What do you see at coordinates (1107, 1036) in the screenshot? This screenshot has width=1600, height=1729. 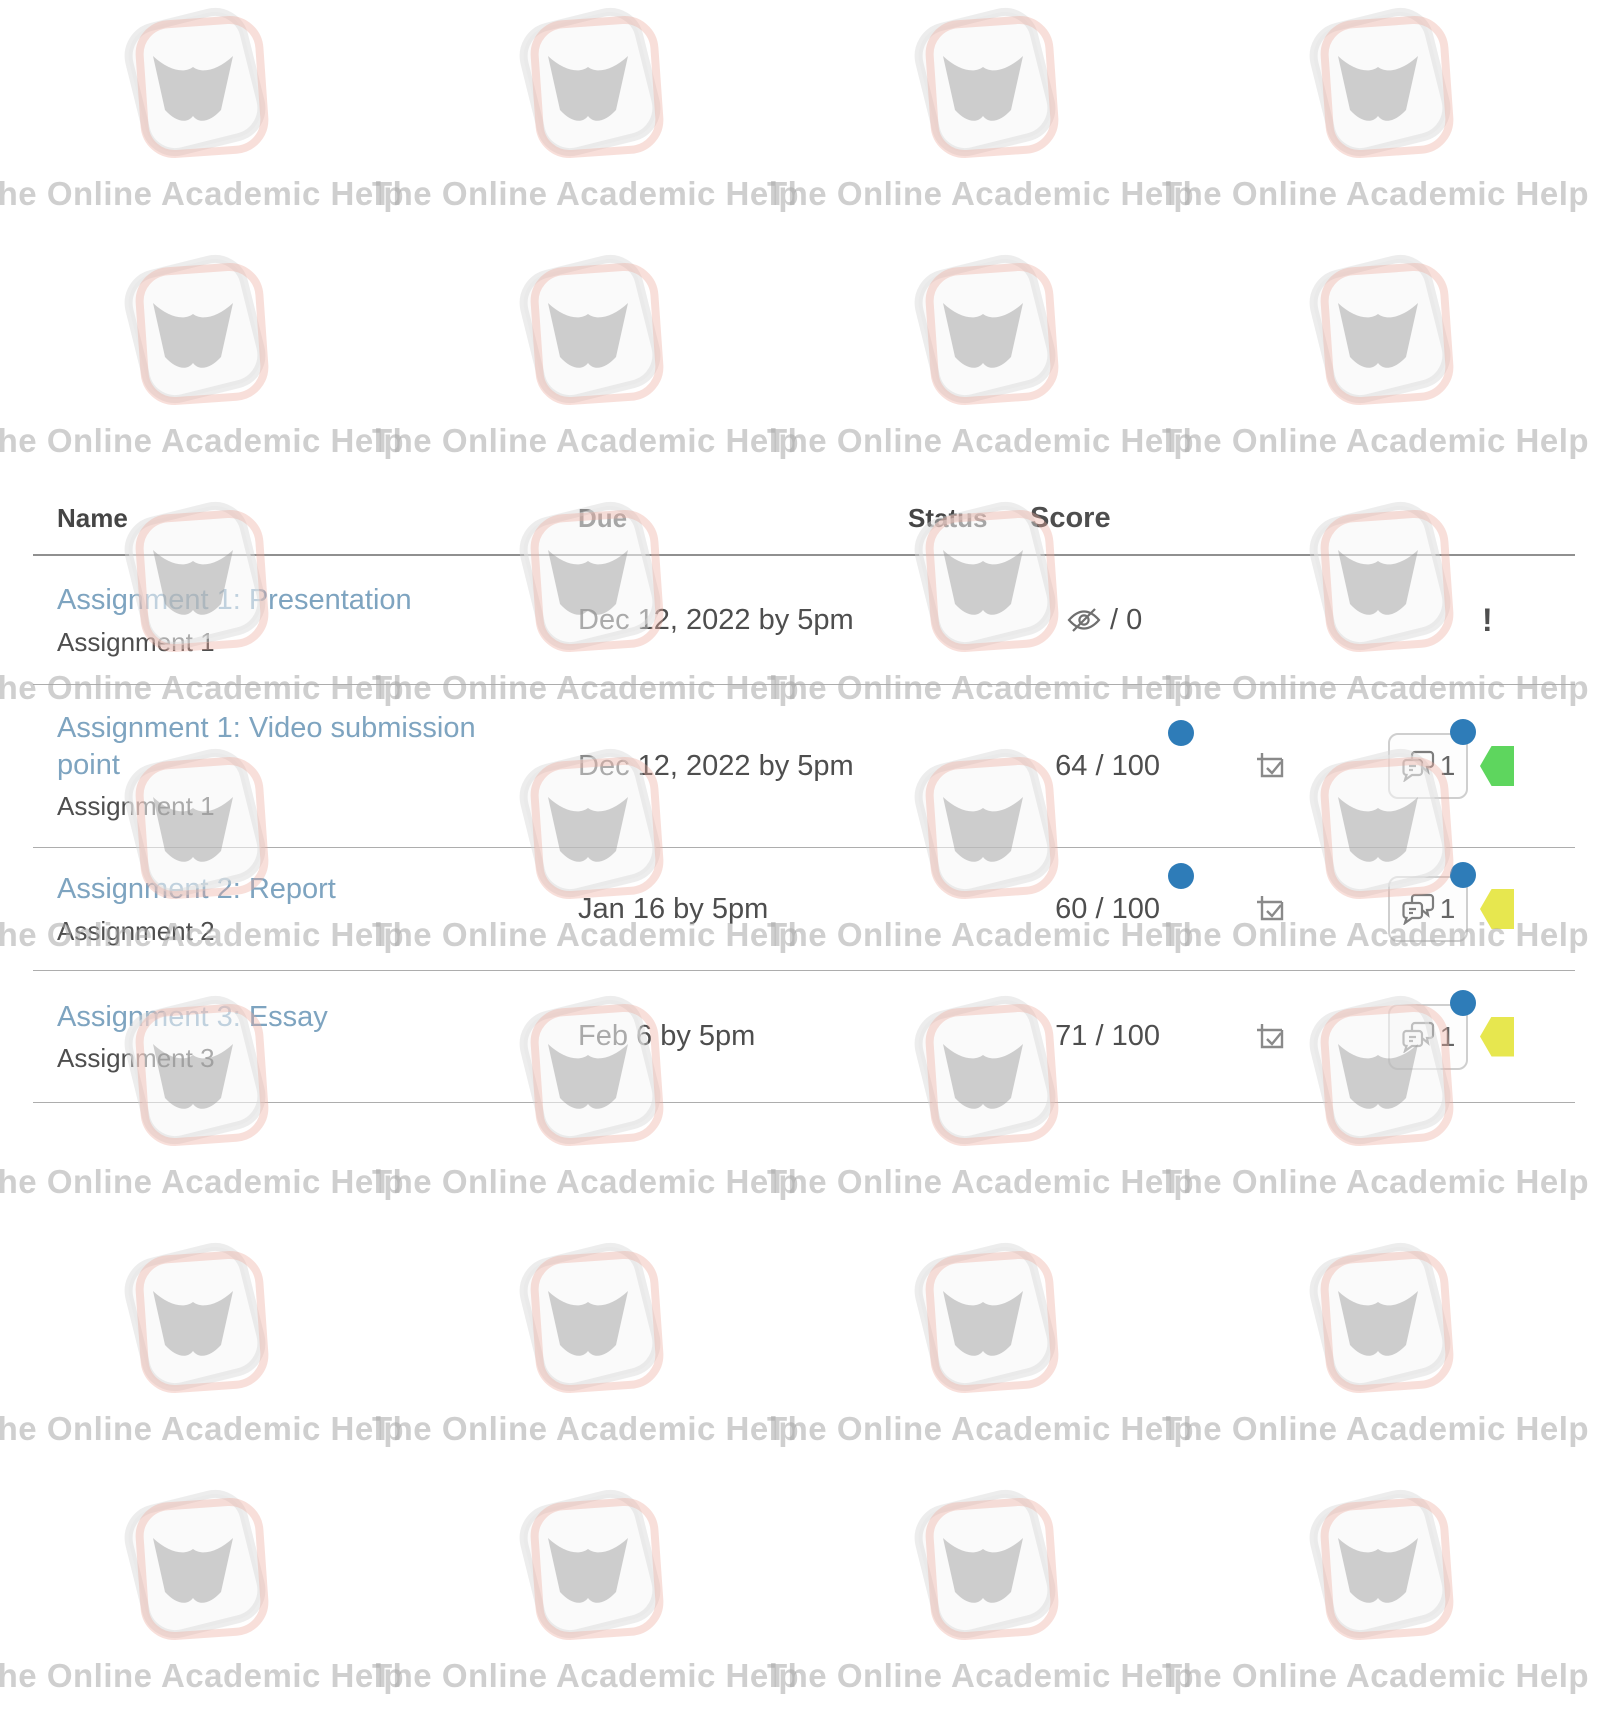 I see `score-value: 71 / 100` at bounding box center [1107, 1036].